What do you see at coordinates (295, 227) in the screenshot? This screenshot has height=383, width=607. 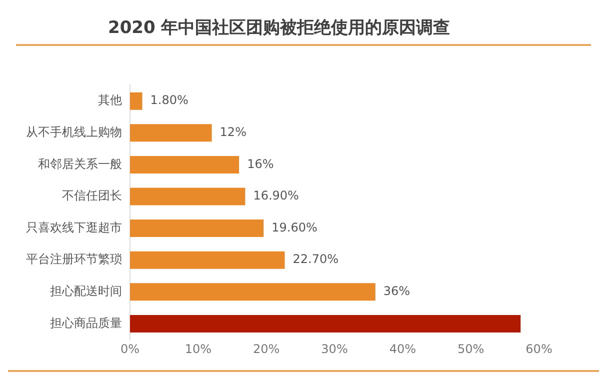 I see `data-label: 19.60%` at bounding box center [295, 227].